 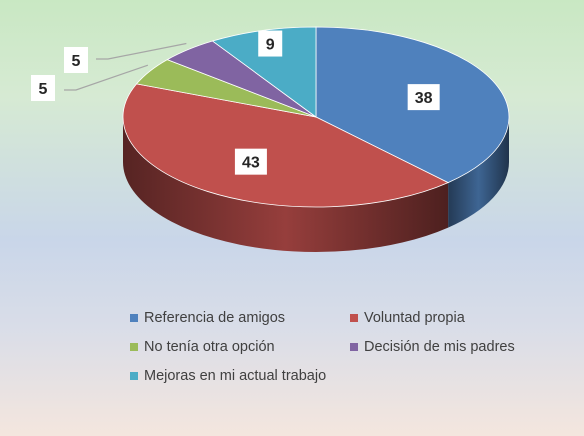 I want to click on svg-text: 38, so click(x=424, y=98).